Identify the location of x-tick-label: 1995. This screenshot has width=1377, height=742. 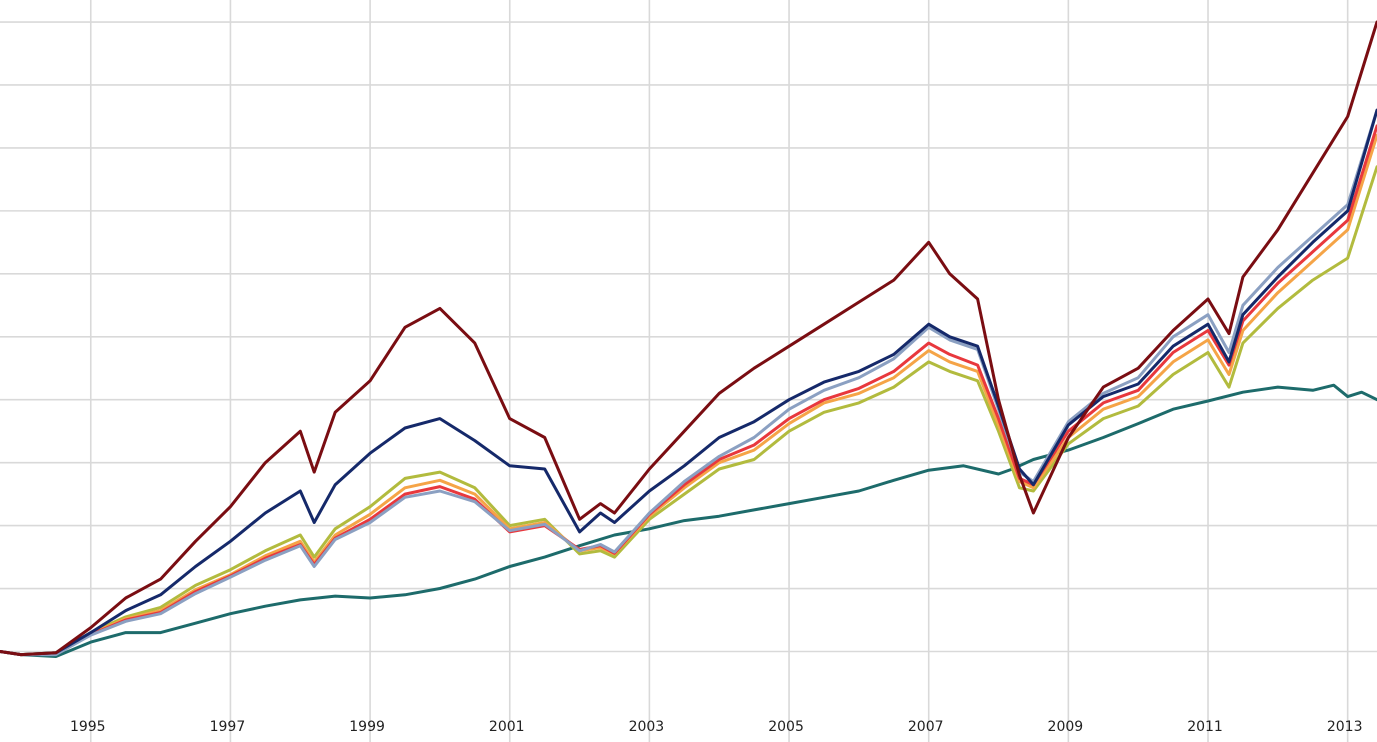
(88, 727).